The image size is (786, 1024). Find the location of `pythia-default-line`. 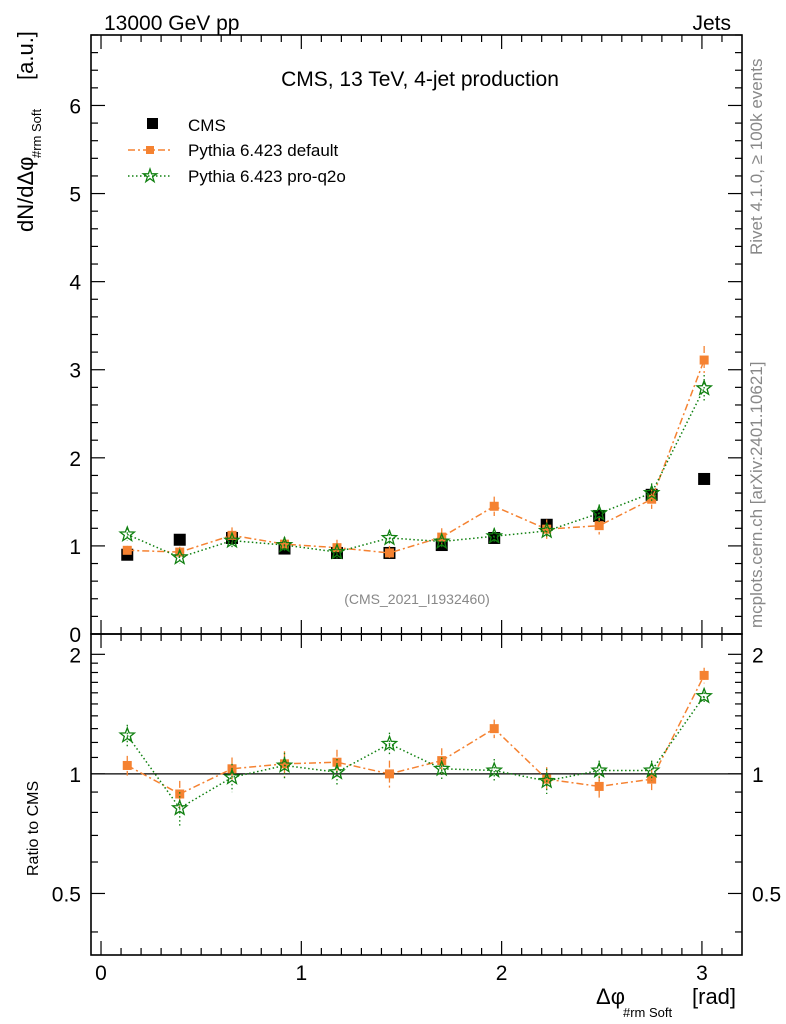

pythia-default-line is located at coordinates (416, 456).